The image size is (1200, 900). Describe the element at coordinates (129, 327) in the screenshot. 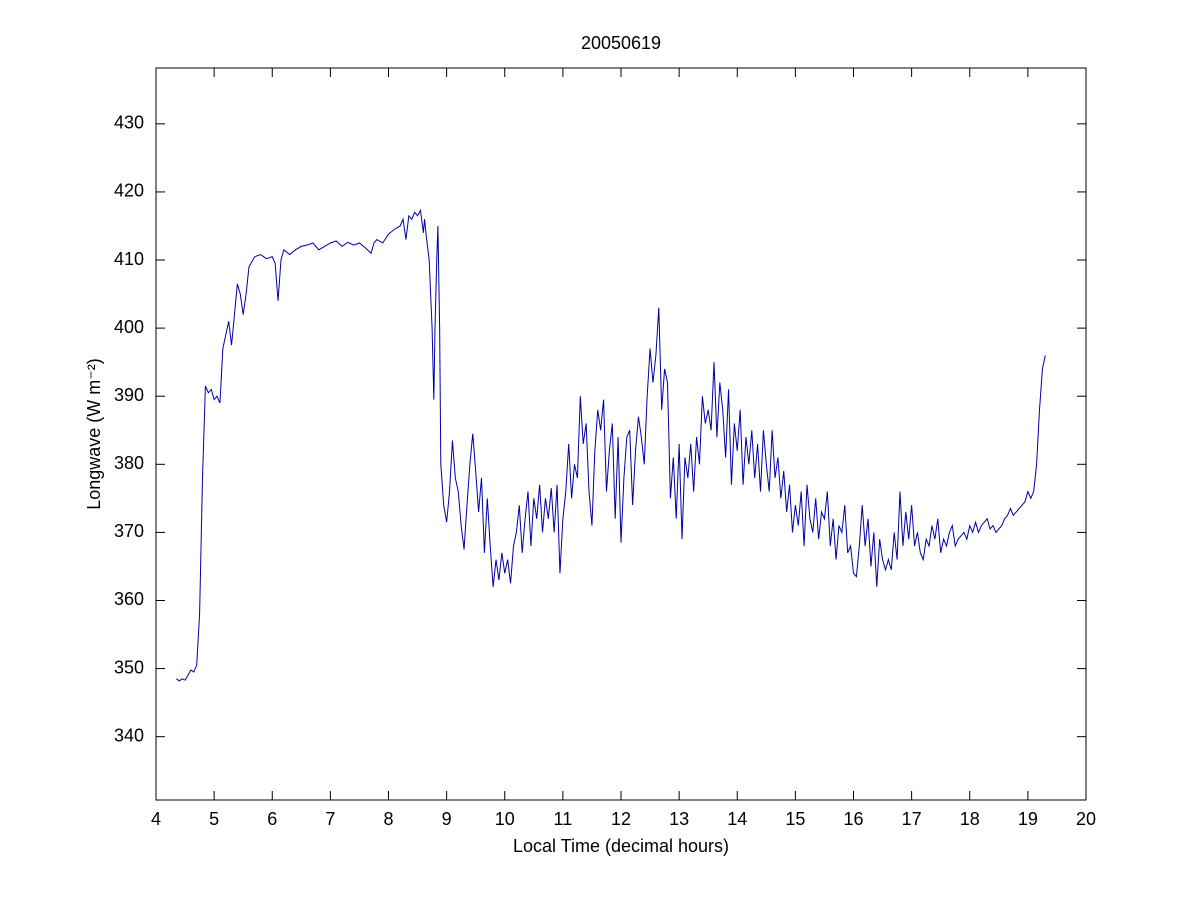

I see `y-tick-label: 400` at that location.